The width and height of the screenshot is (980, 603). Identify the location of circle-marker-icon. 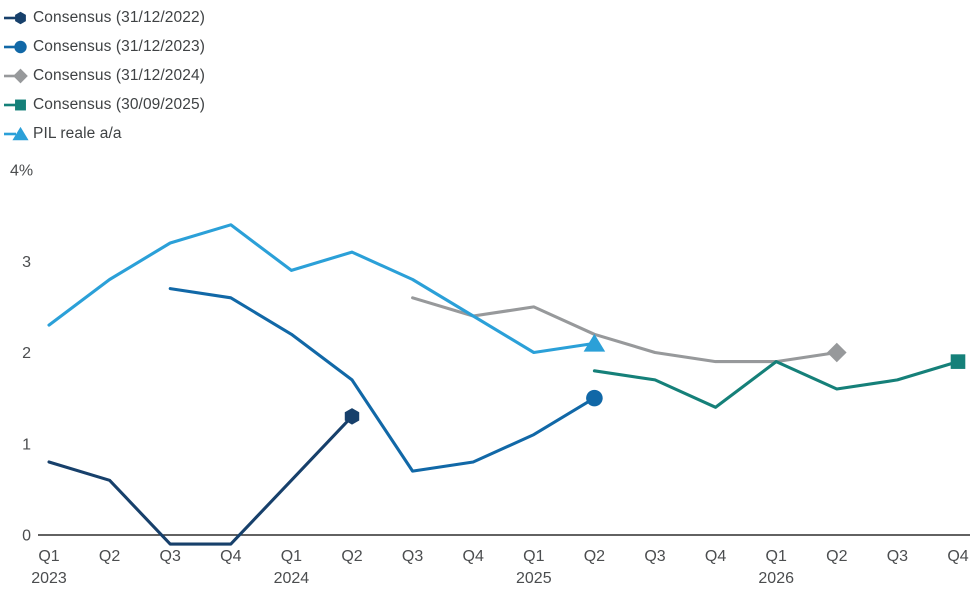
(15, 47).